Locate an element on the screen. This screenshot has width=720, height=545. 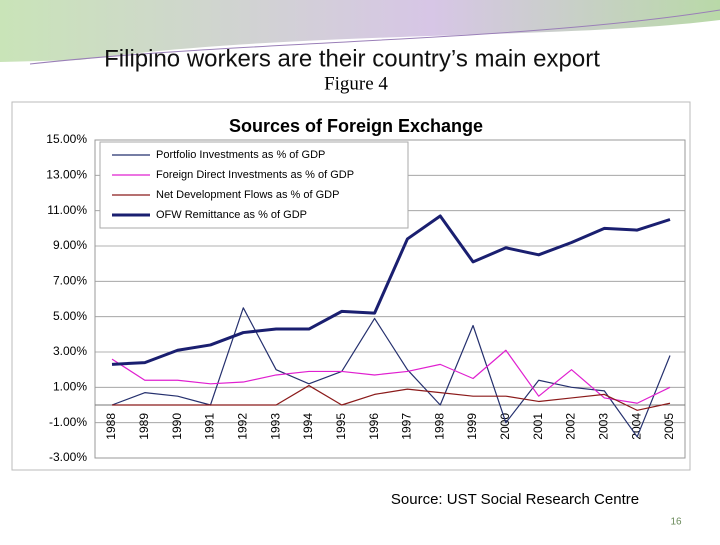
y-tick-label: -1.00% is located at coordinates (68, 422).